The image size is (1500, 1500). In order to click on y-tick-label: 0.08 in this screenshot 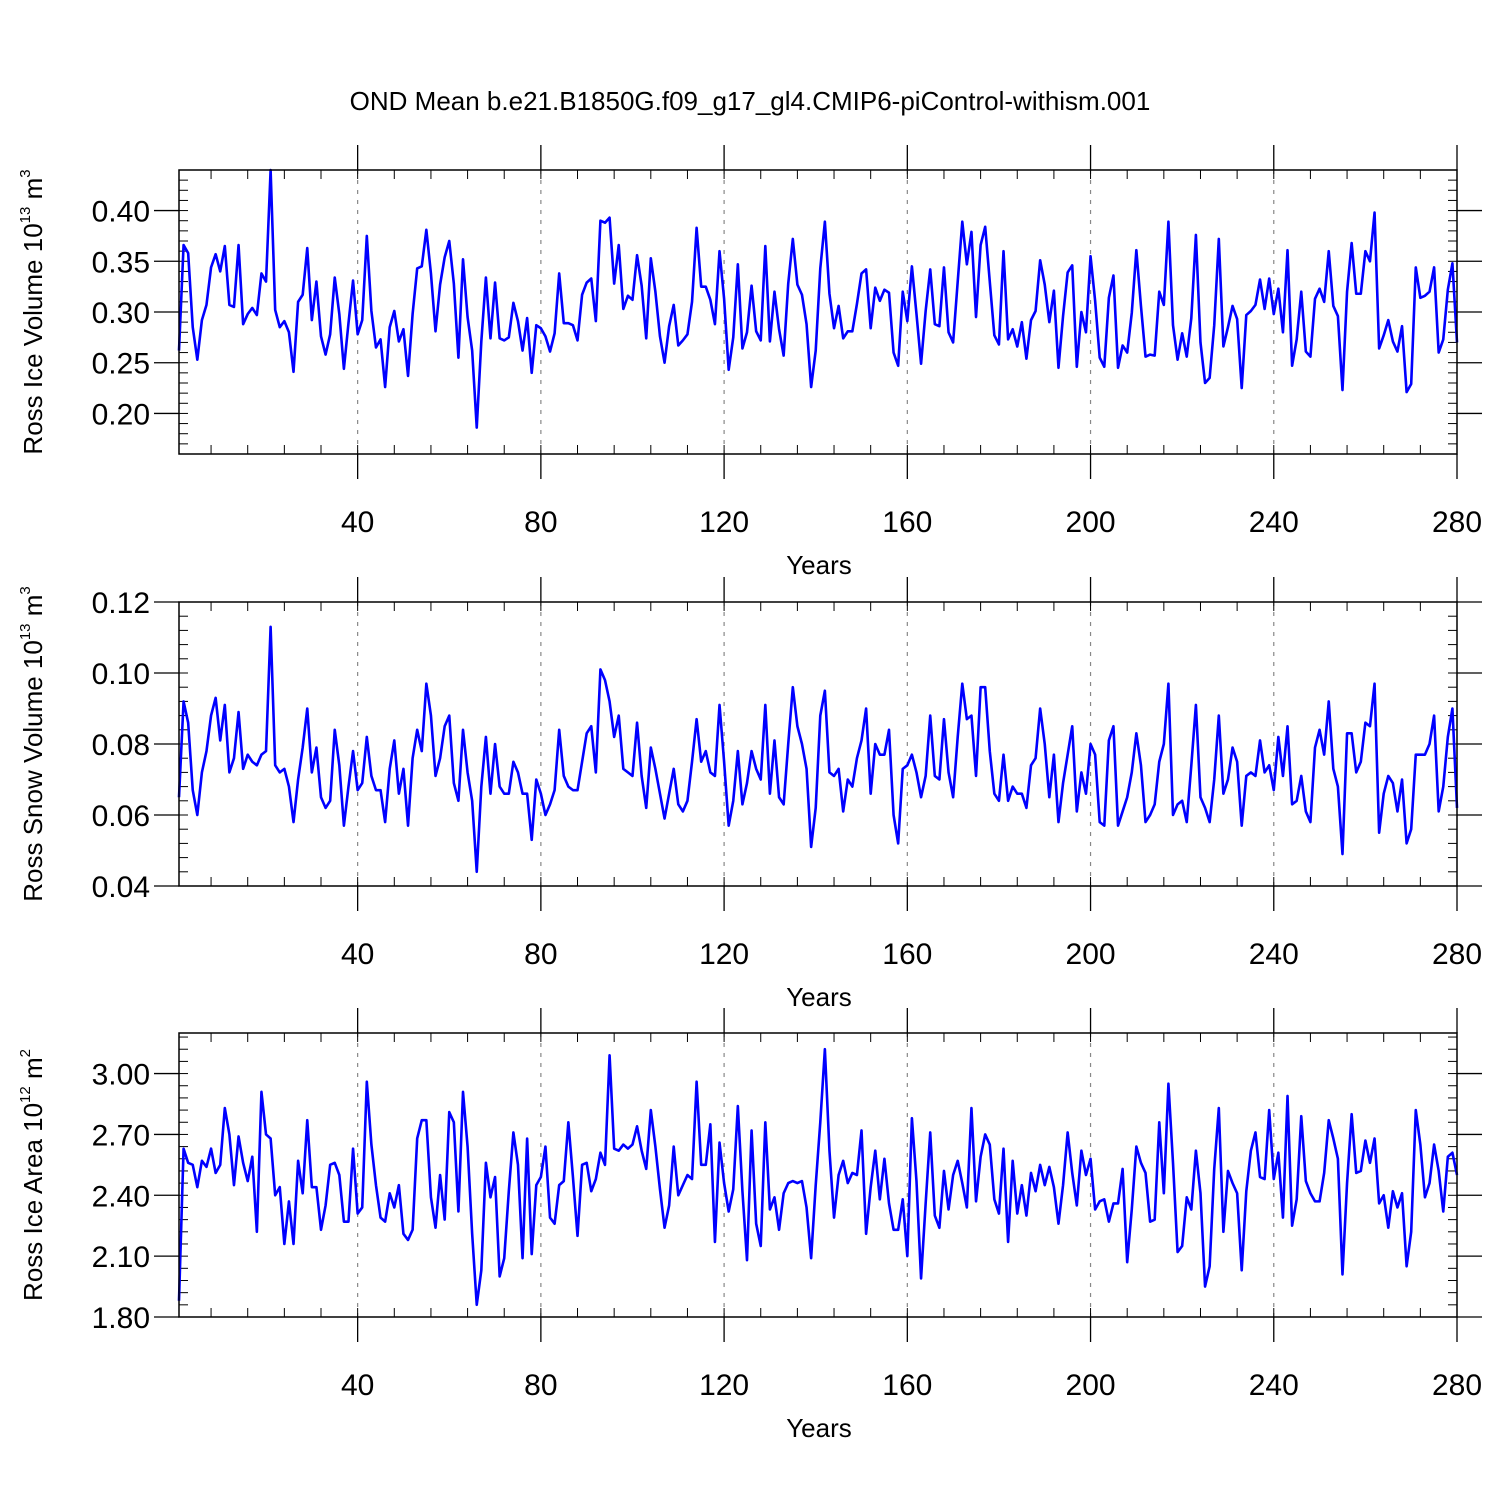, I will do `click(121, 745)`.